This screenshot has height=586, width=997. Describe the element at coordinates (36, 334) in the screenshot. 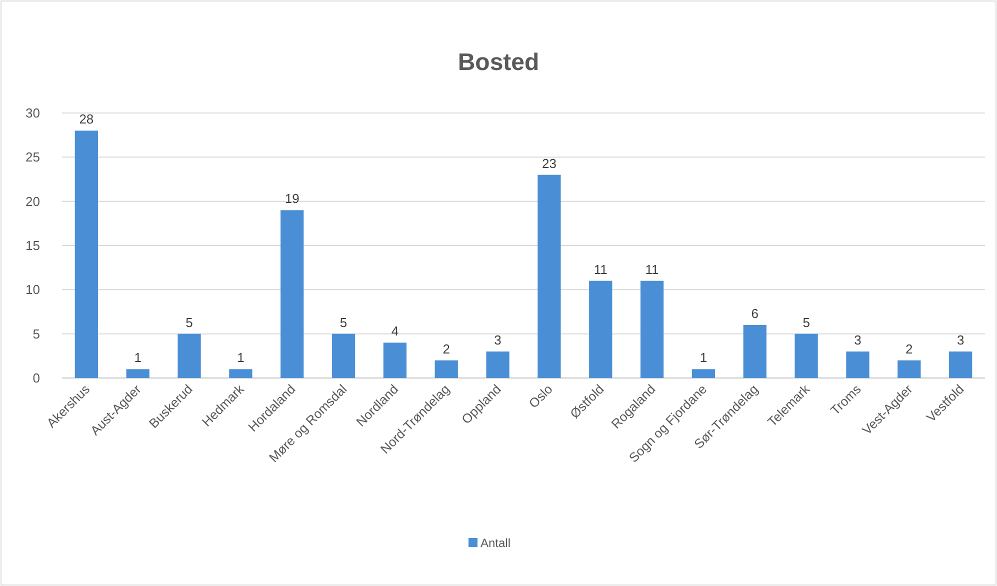

I see `y-tick-label: 5` at that location.